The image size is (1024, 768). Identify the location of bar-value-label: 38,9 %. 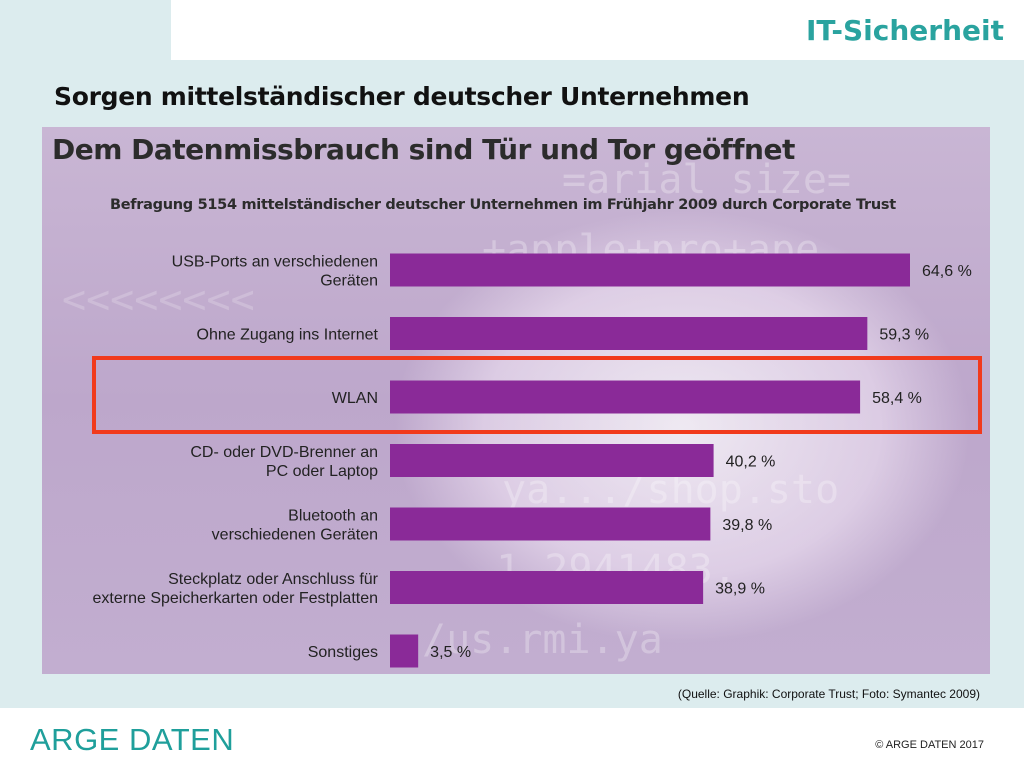
(740, 589).